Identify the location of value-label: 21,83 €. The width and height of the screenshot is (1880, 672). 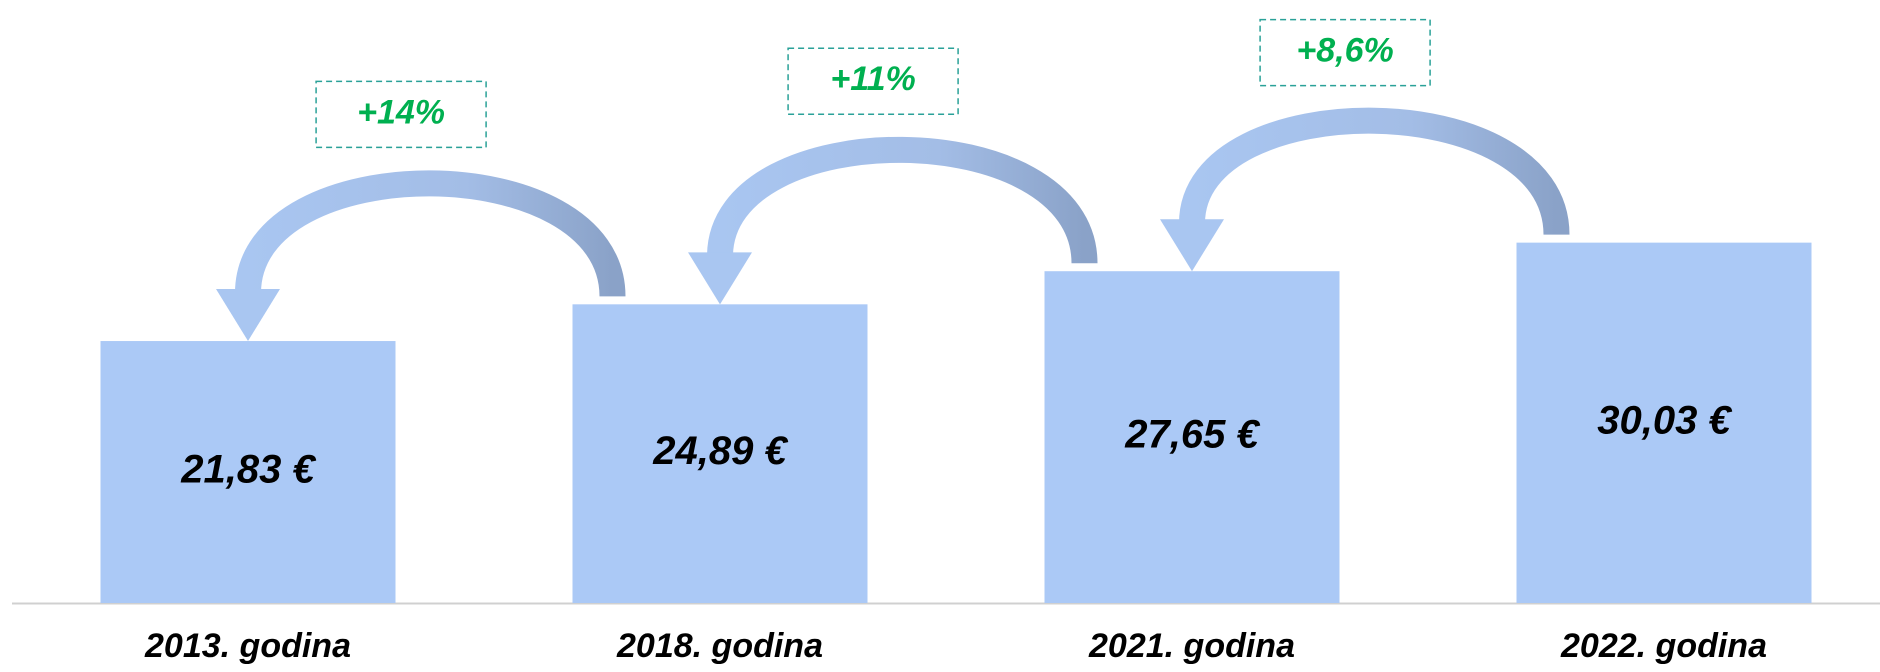
(248, 470).